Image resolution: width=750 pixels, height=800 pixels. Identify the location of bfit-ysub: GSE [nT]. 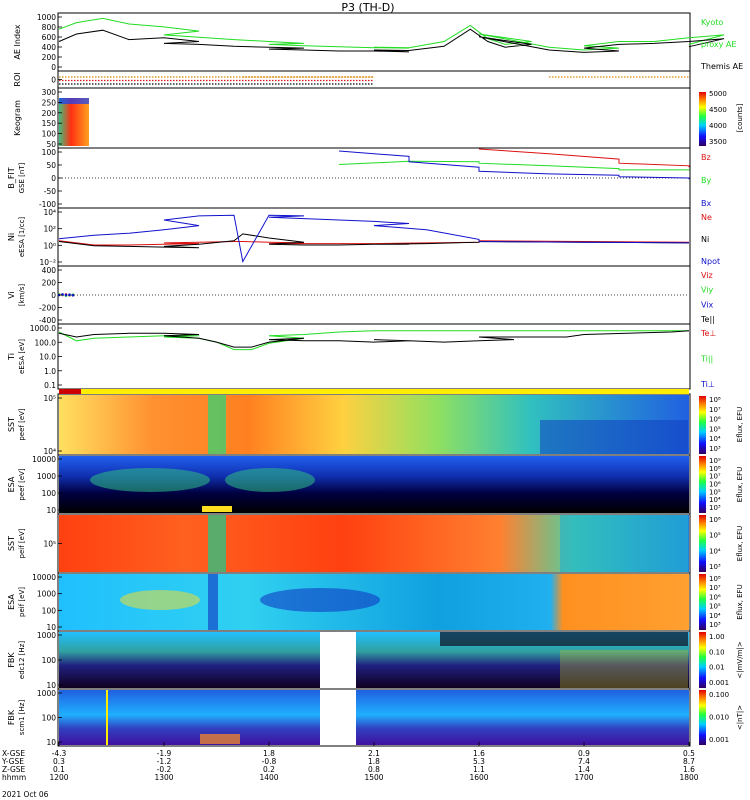
(22, 177).